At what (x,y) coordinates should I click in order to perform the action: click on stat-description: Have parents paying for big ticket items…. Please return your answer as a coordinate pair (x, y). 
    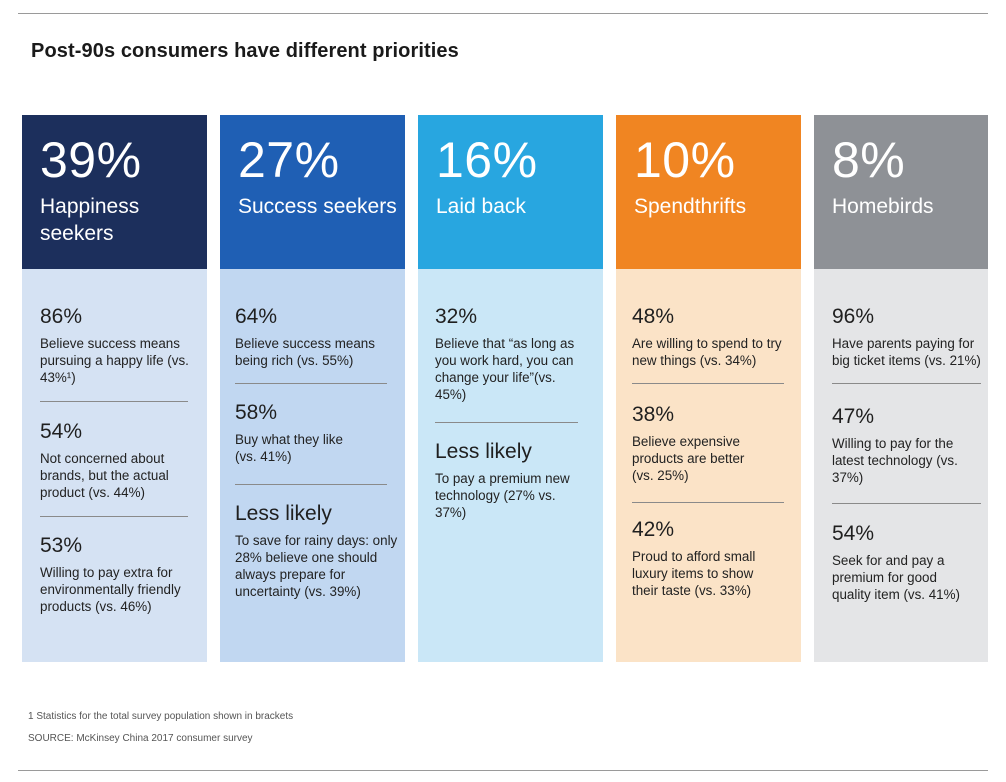
    Looking at the image, I should click on (906, 352).